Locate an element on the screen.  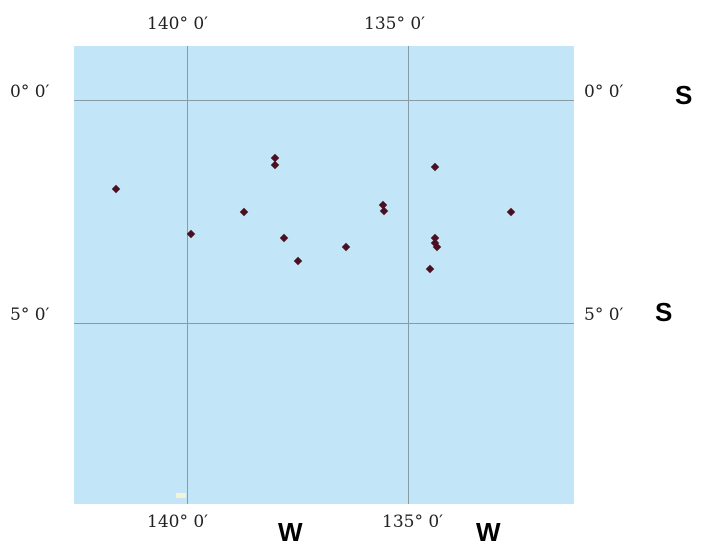
direction-s-bottom: S is located at coordinates (664, 312).